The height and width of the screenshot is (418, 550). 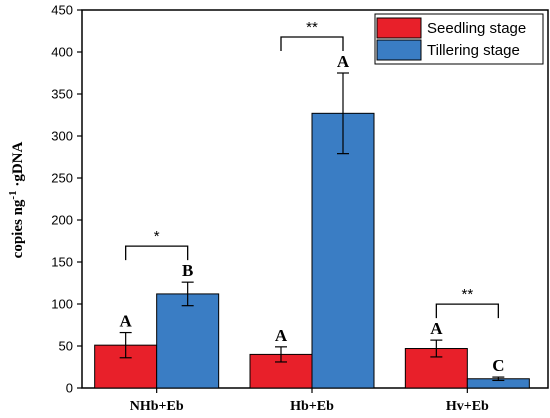 I want to click on x-tick-label: Hv+Eb, so click(x=467, y=406).